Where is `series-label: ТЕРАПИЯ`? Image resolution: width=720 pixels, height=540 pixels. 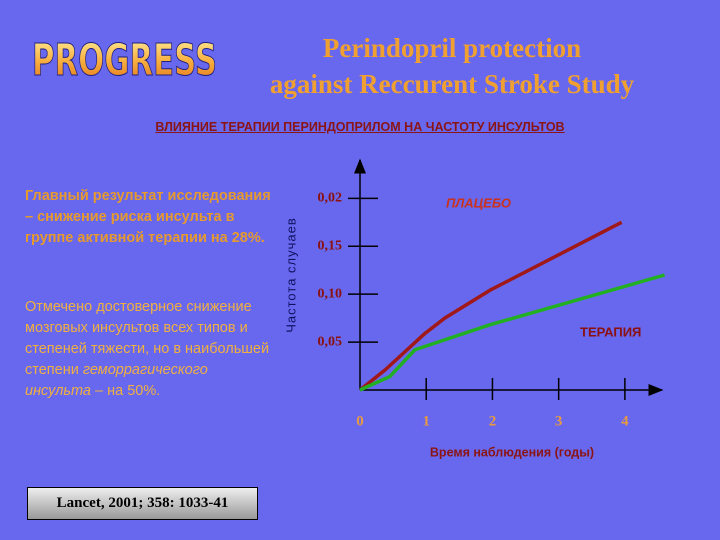 series-label: ТЕРАПИЯ is located at coordinates (610, 331).